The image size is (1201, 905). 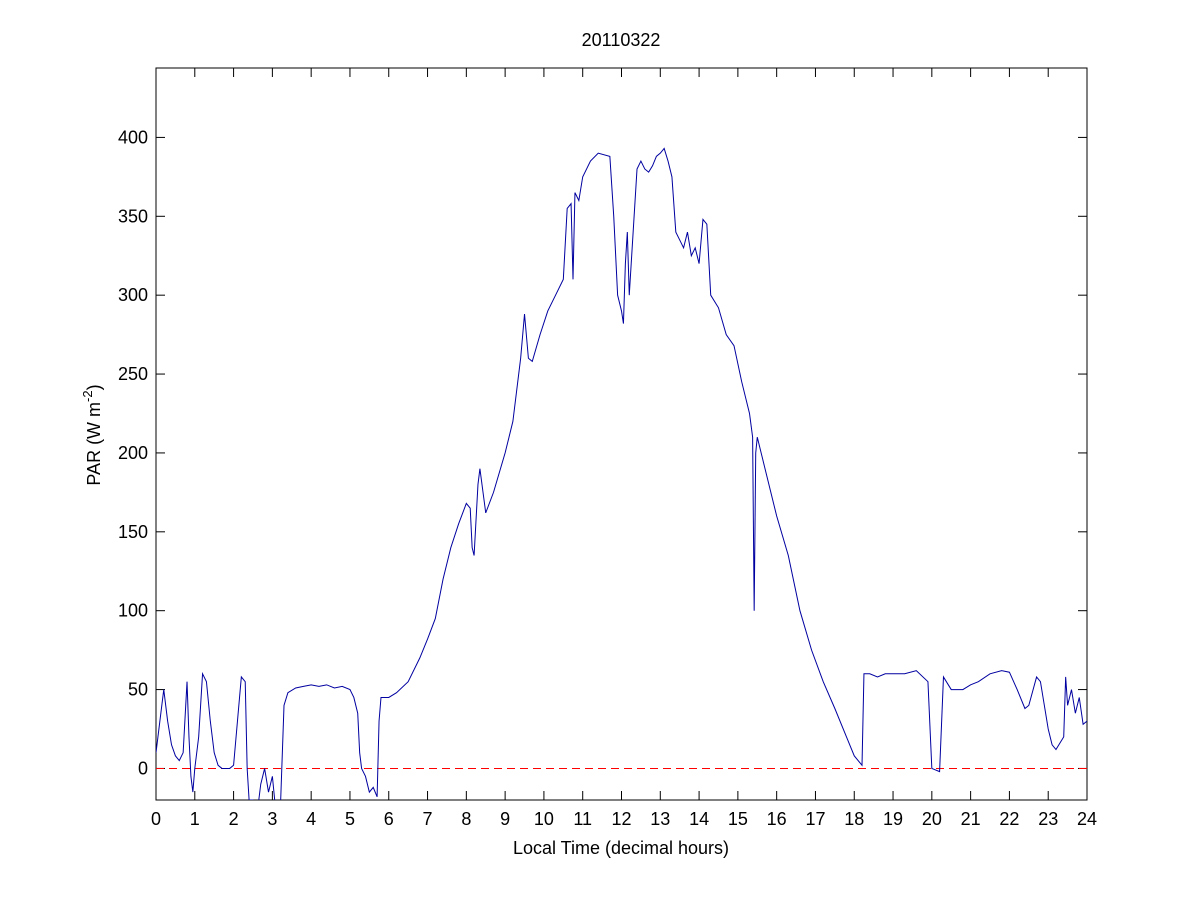 What do you see at coordinates (544, 819) in the screenshot?
I see `x-tick-label: 10` at bounding box center [544, 819].